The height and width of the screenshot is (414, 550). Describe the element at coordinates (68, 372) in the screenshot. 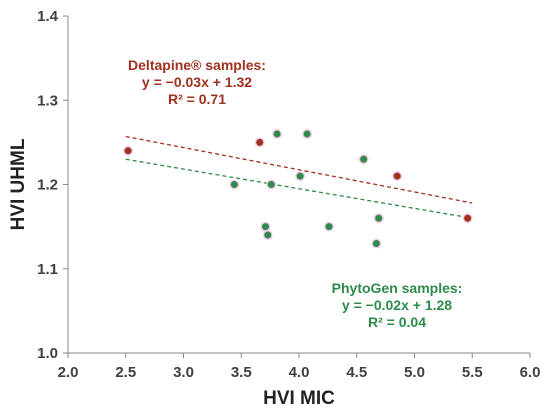

I see `x-tick-label: 2.0` at that location.